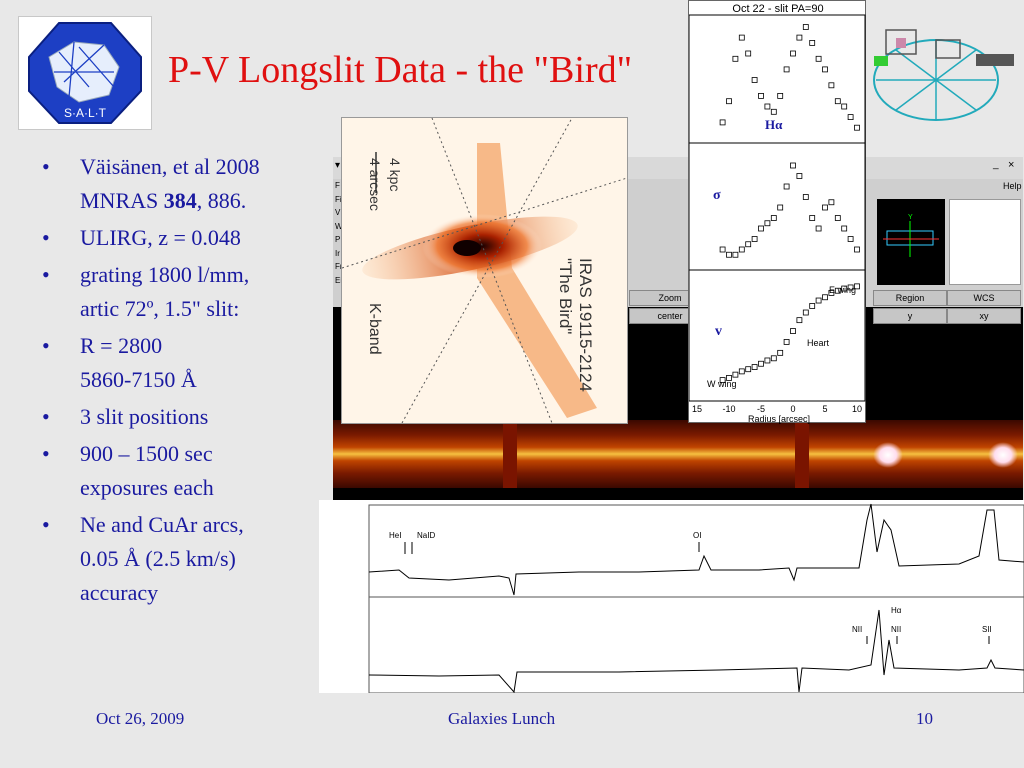 This screenshot has height=768, width=1024. What do you see at coordinates (678, 454) in the screenshot?
I see `ds9-2d-spectrum` at bounding box center [678, 454].